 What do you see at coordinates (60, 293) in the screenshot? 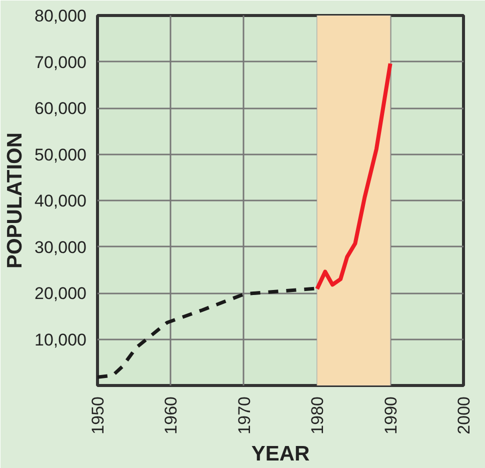
I see `y-tick-label: 20,000` at bounding box center [60, 293].